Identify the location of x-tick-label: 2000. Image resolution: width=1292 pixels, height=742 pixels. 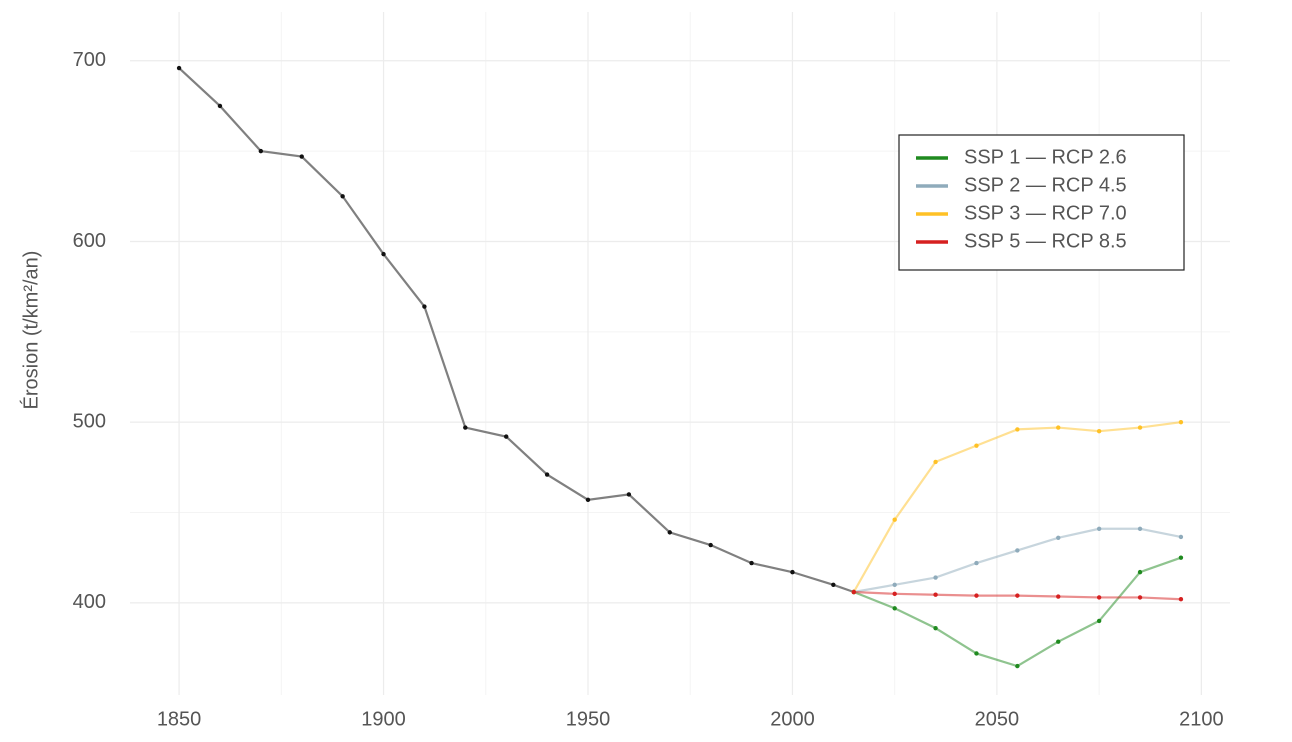
(792, 719).